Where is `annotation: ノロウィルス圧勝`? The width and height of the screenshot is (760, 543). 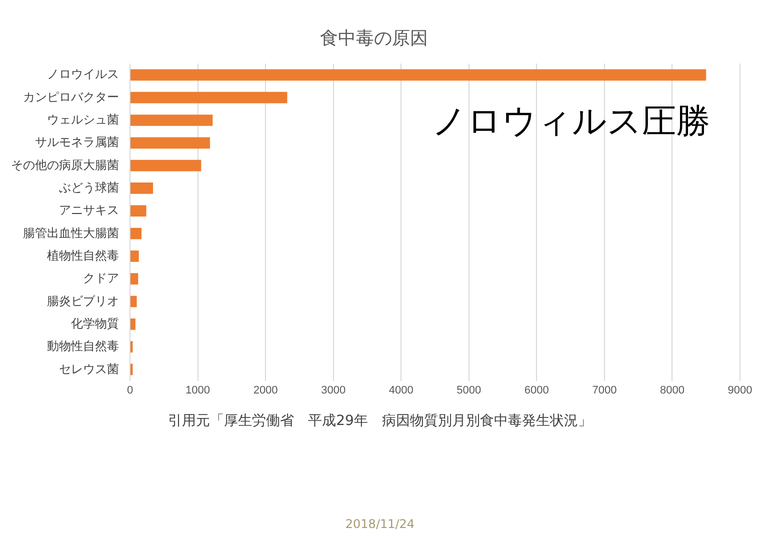
annotation: ノロウィルス圧勝 is located at coordinates (571, 121).